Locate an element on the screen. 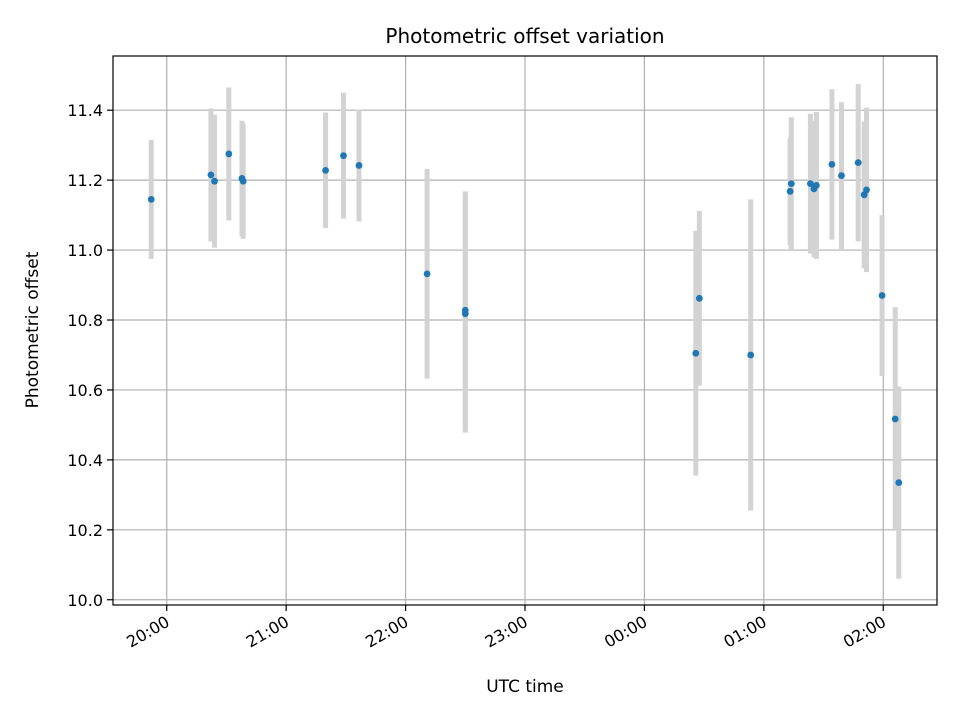  x-tick-label: 20:00 is located at coordinates (147, 632).